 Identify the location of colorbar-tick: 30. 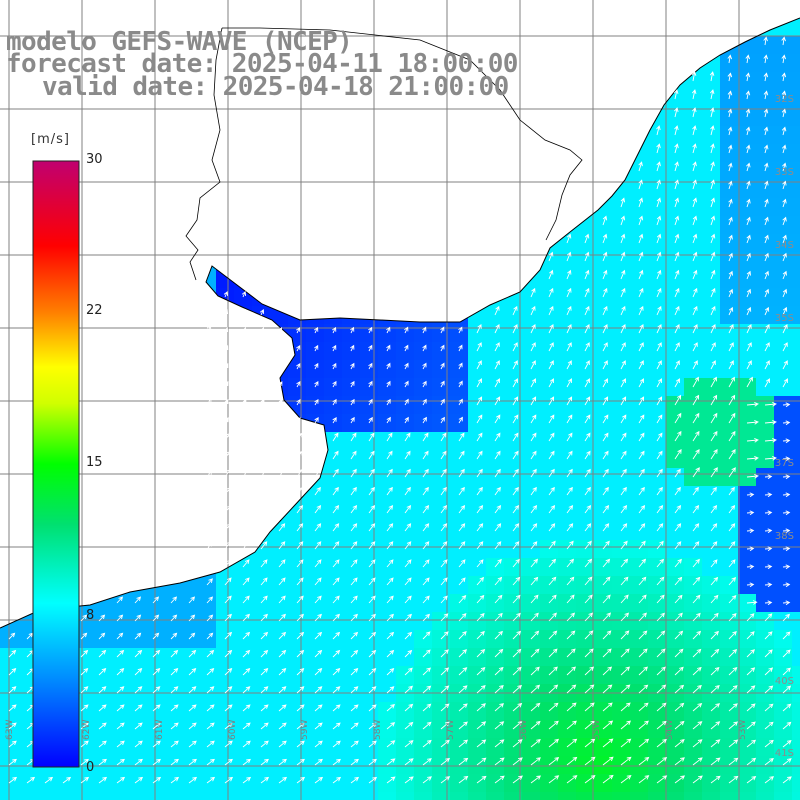
(94, 159).